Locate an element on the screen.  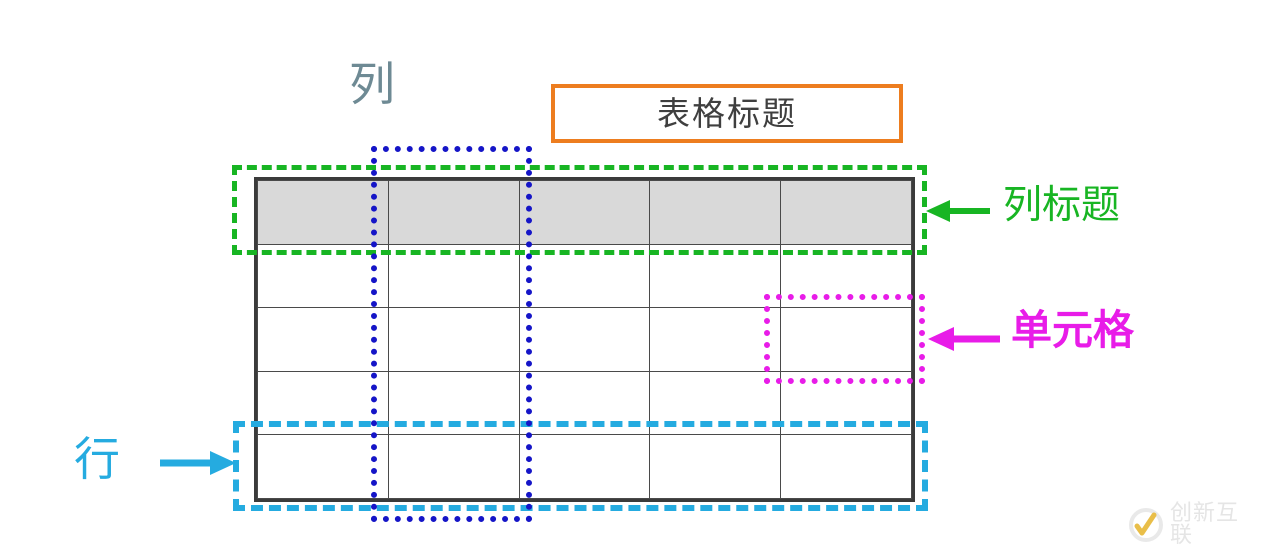
column-header-highlight-box is located at coordinates (579, 210).